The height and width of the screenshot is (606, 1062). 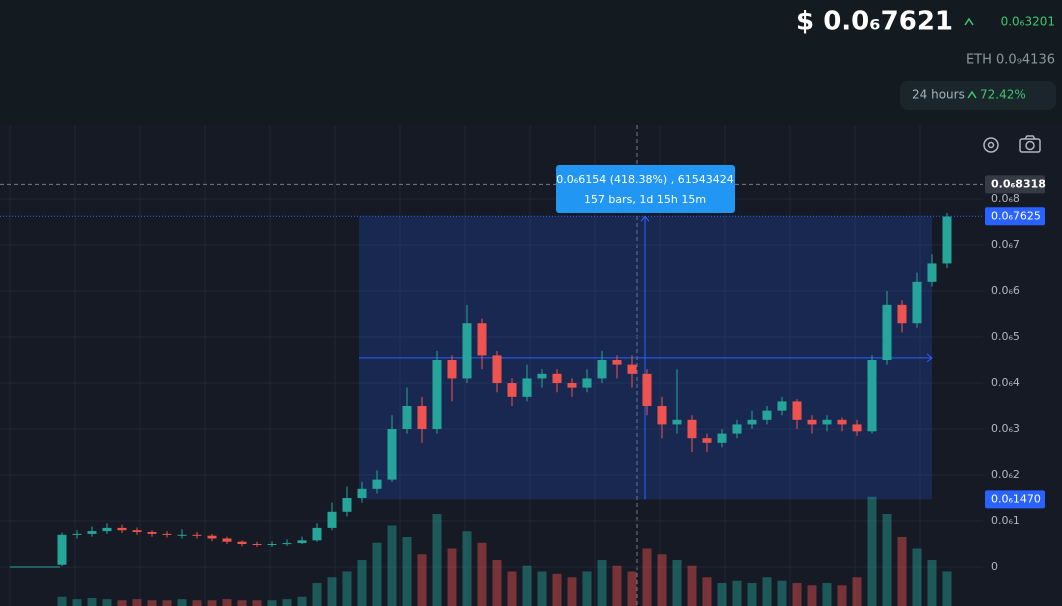 I want to click on settings-icon, so click(x=991, y=145).